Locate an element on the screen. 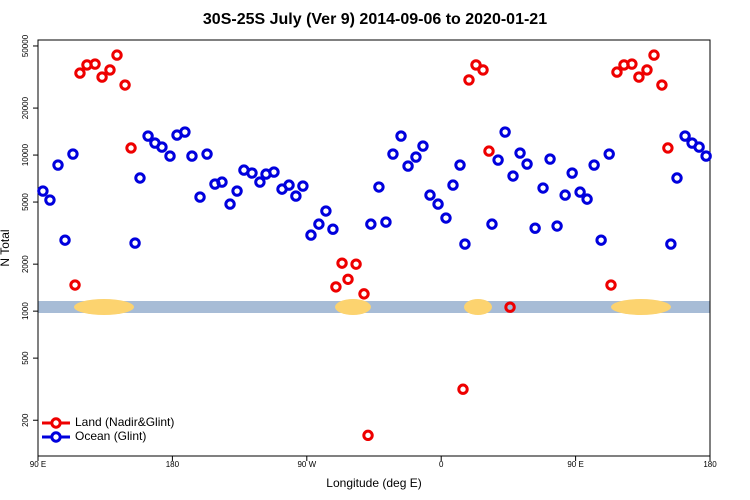  y-tick-label: 2000 is located at coordinates (25, 264).